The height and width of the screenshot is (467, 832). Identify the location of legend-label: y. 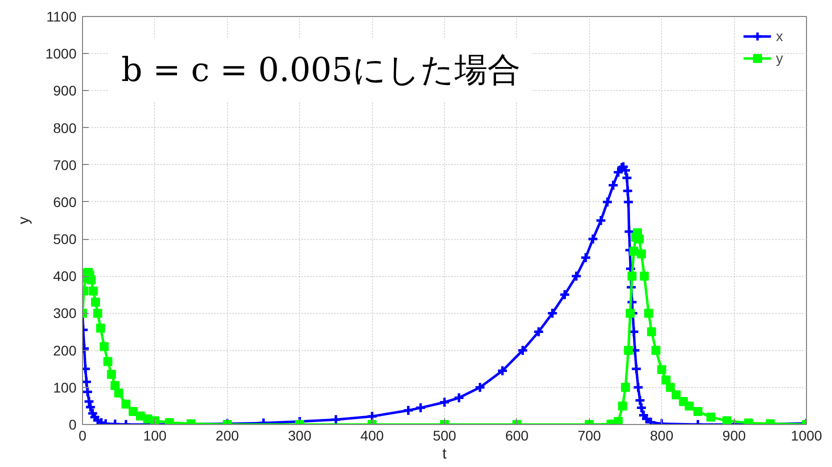
(780, 58).